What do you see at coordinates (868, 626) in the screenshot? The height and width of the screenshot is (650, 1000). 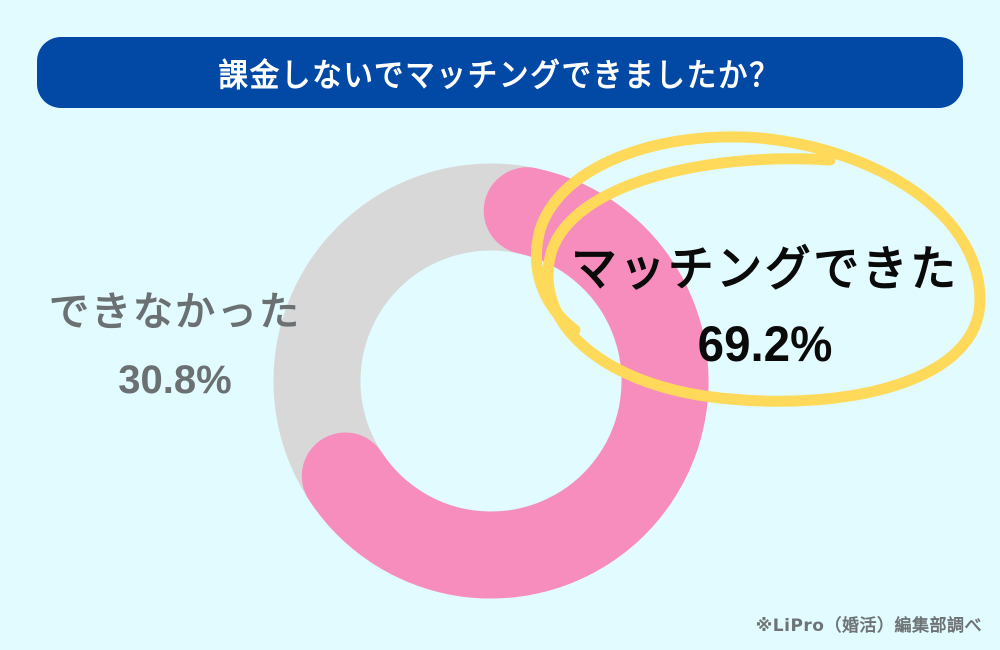 I see `source-note: ※LiPro（婚活）編集部調べ` at bounding box center [868, 626].